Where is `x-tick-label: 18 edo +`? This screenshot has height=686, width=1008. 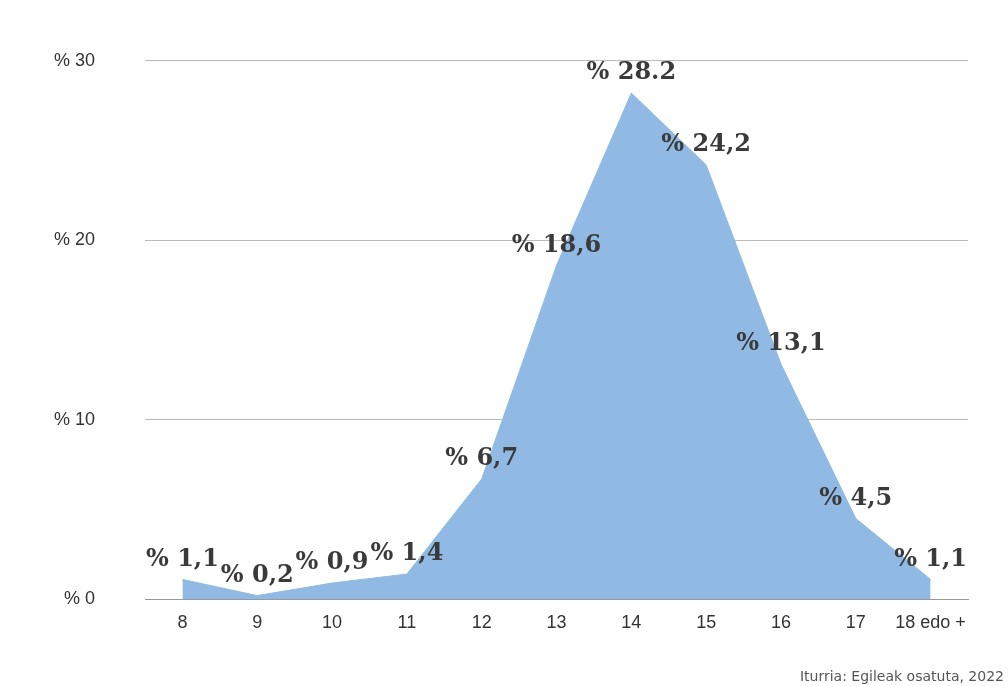 x-tick-label: 18 edo + is located at coordinates (930, 621).